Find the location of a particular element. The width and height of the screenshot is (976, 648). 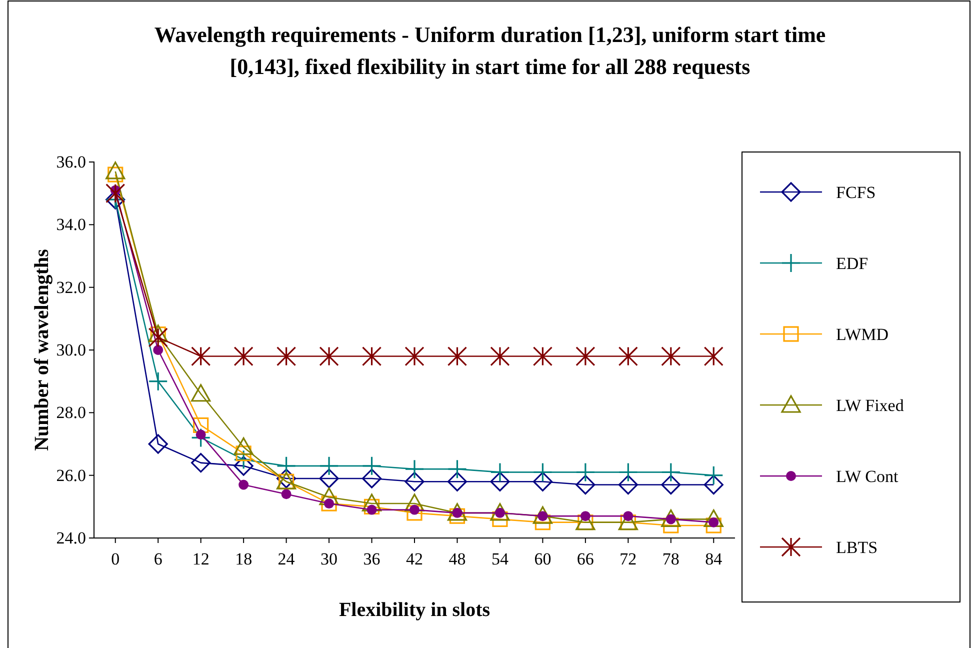

x-tick-label: 84 is located at coordinates (714, 559).